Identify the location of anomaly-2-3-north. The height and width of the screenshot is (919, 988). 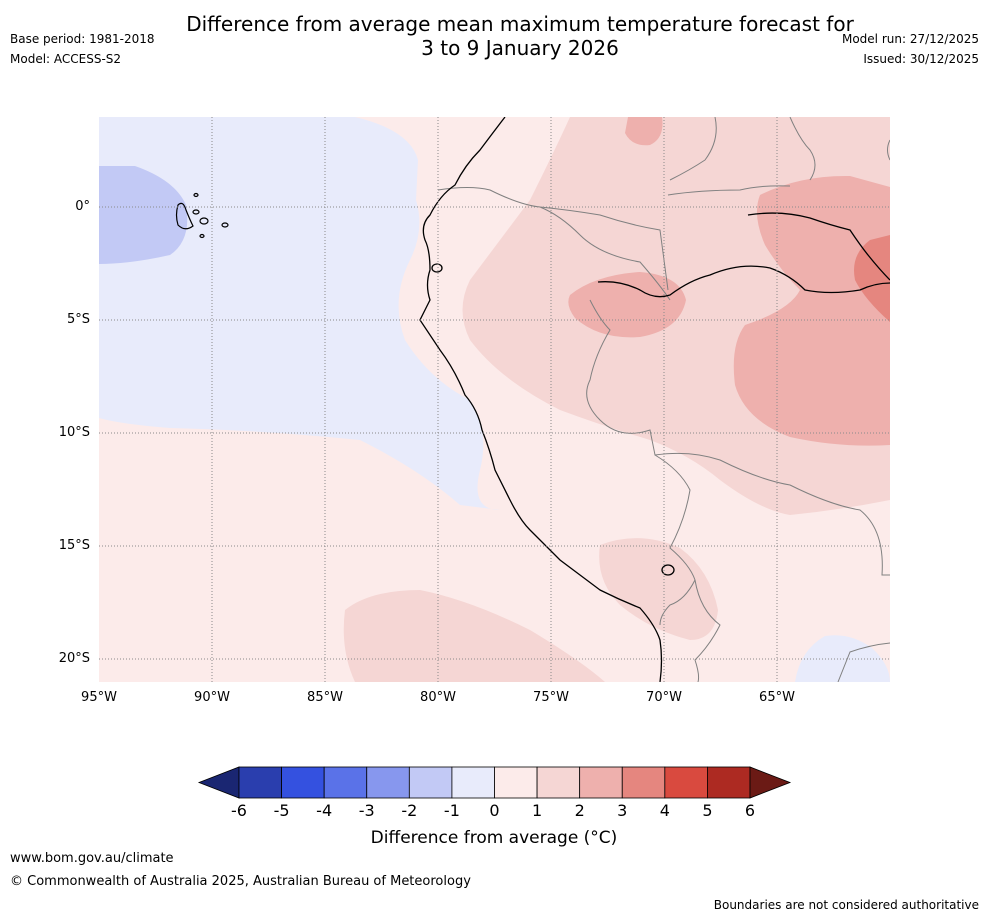
(644, 131).